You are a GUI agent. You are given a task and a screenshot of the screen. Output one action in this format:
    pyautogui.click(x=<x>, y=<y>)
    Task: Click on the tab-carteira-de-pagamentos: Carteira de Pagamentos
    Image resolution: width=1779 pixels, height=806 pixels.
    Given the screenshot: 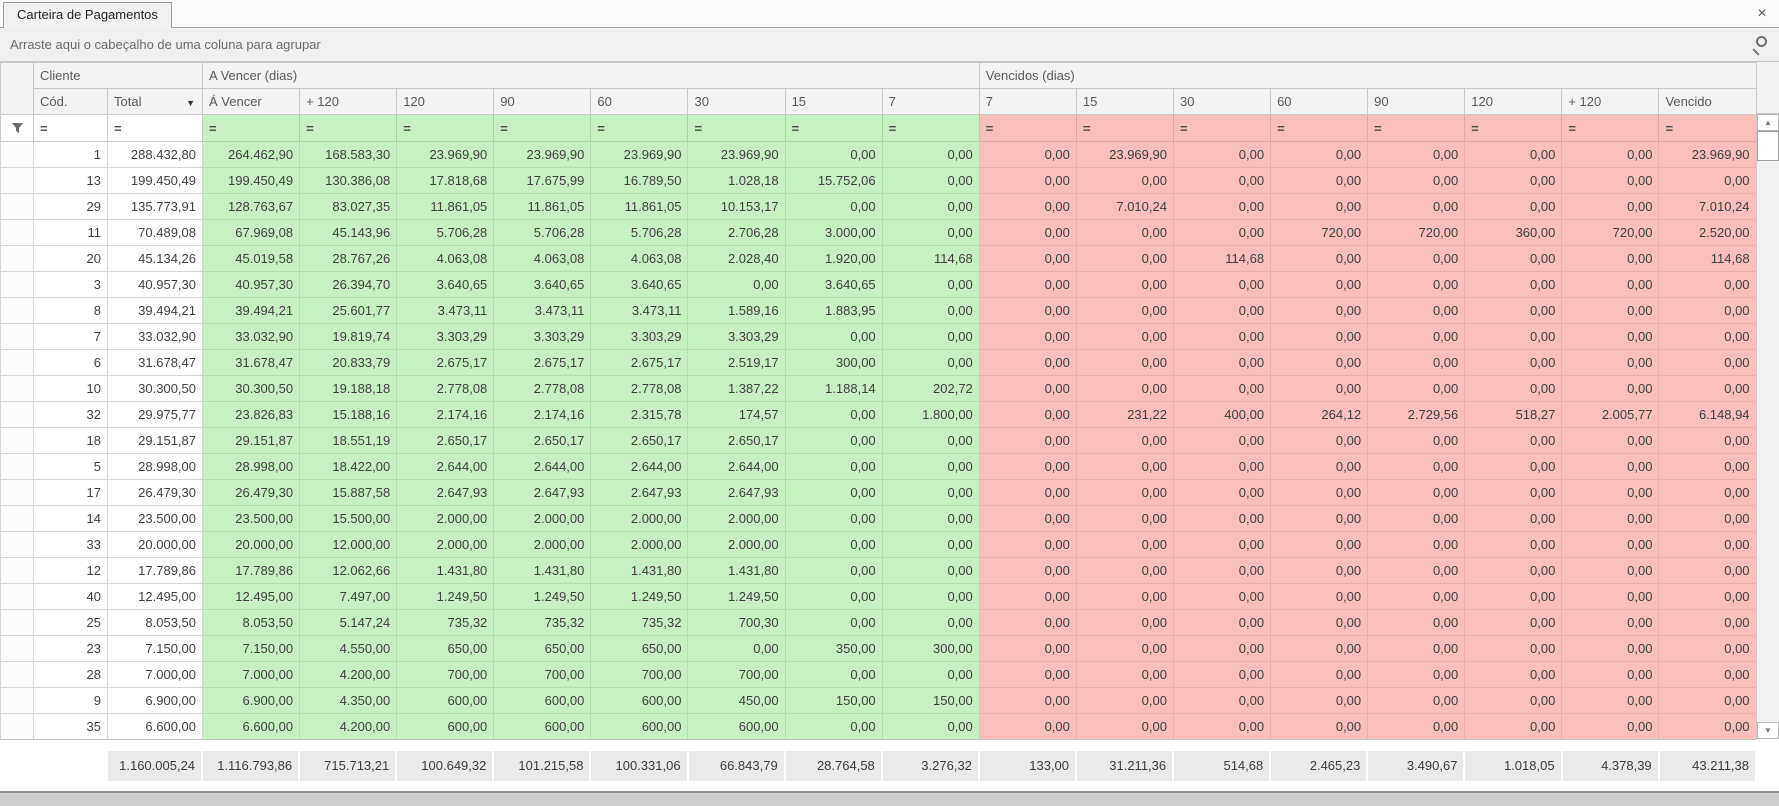 What is the action you would take?
    pyautogui.click(x=87, y=15)
    